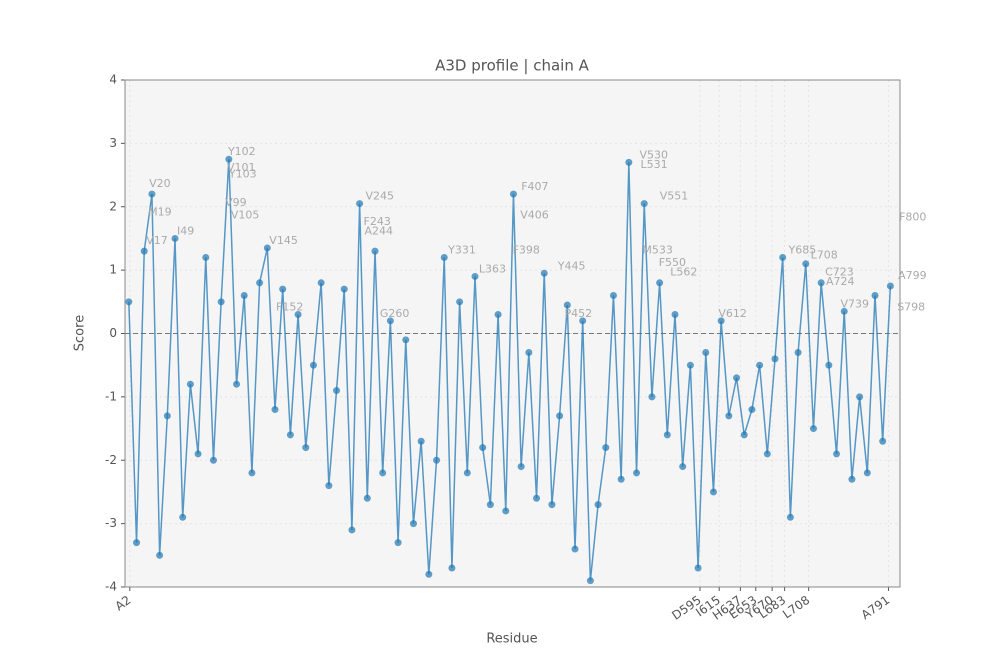  What do you see at coordinates (534, 186) in the screenshot?
I see `annotation: F407` at bounding box center [534, 186].